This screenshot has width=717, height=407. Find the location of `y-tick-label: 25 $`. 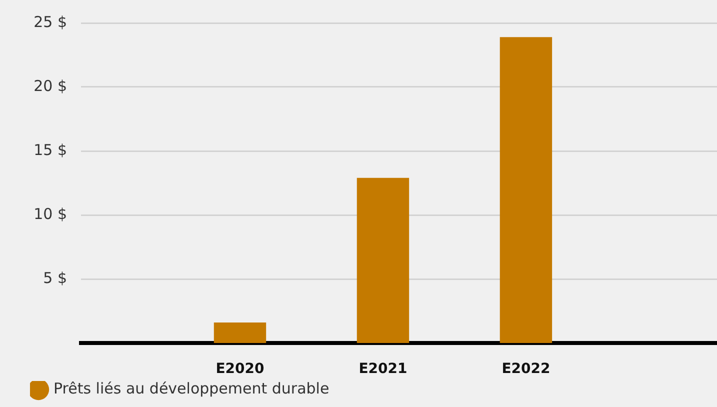

y-tick-label: 25 $ is located at coordinates (50, 21).